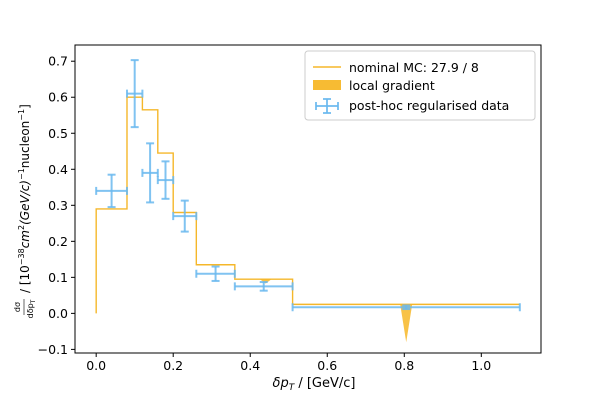 Image resolution: width=600 pixels, height=400 pixels. What do you see at coordinates (414, 67) in the screenshot?
I see `legend-mc-label: nominal MC: 27.9 / 8` at bounding box center [414, 67].